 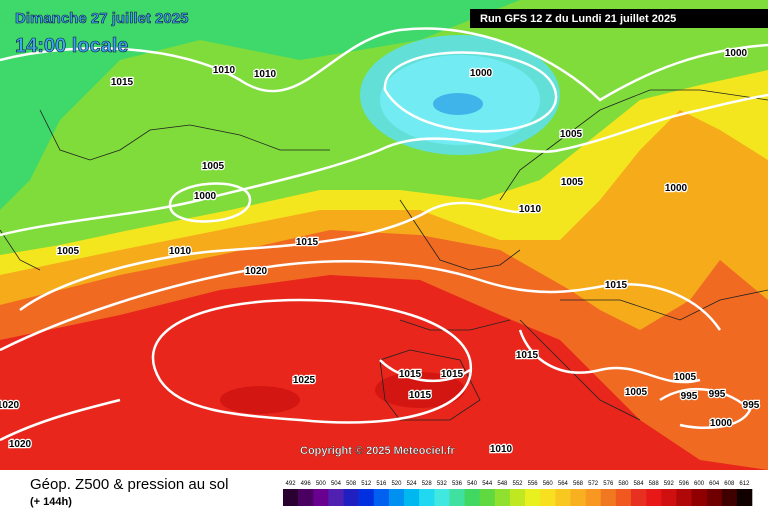 What do you see at coordinates (578, 19) in the screenshot?
I see `run-info: Run GFS 12 Z du Lundi 21 juillet 2025` at bounding box center [578, 19].